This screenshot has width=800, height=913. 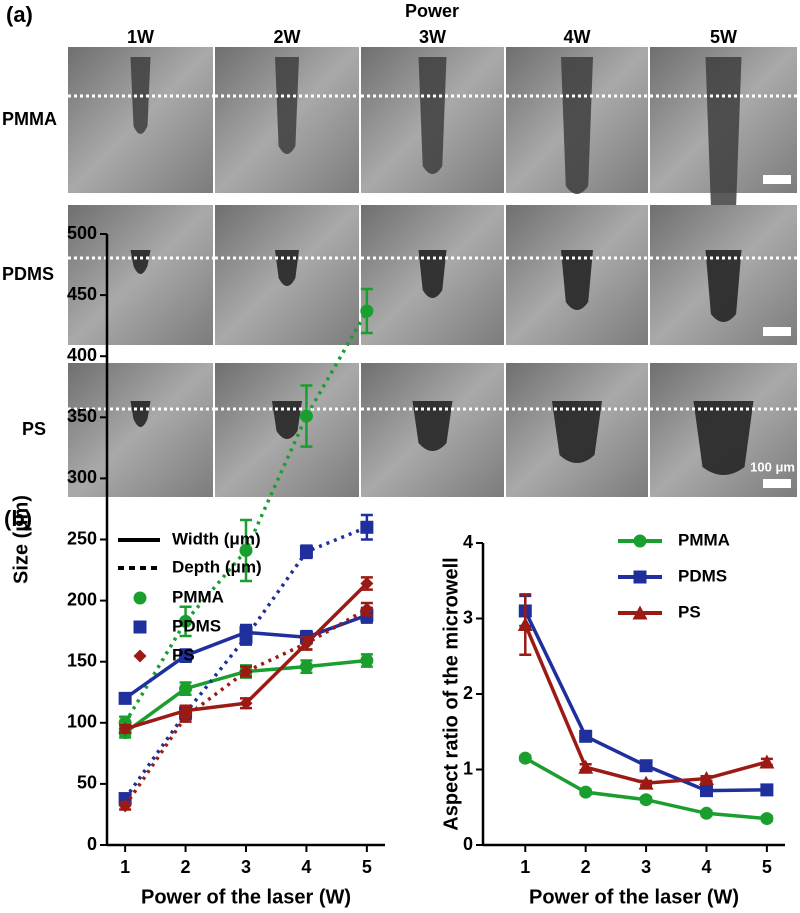 What do you see at coordinates (451, 693) in the screenshot?
I see `y-axis-title: Aspect ratio of the microwell` at bounding box center [451, 693].